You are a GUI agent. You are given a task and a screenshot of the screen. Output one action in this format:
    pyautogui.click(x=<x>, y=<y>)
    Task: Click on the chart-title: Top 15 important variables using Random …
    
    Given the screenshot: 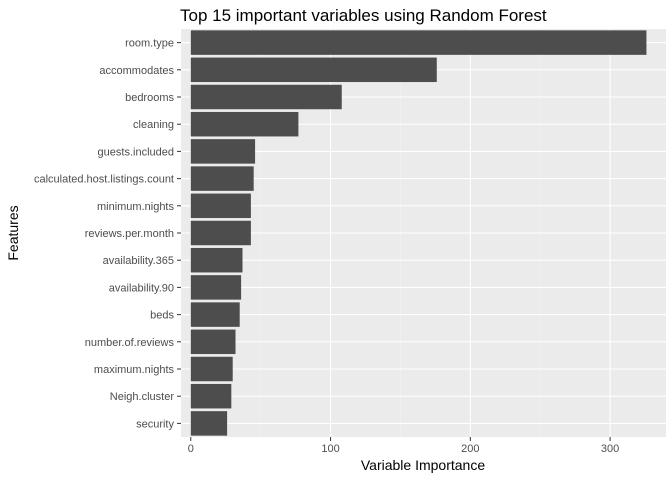 What is the action you would take?
    pyautogui.click(x=363, y=15)
    